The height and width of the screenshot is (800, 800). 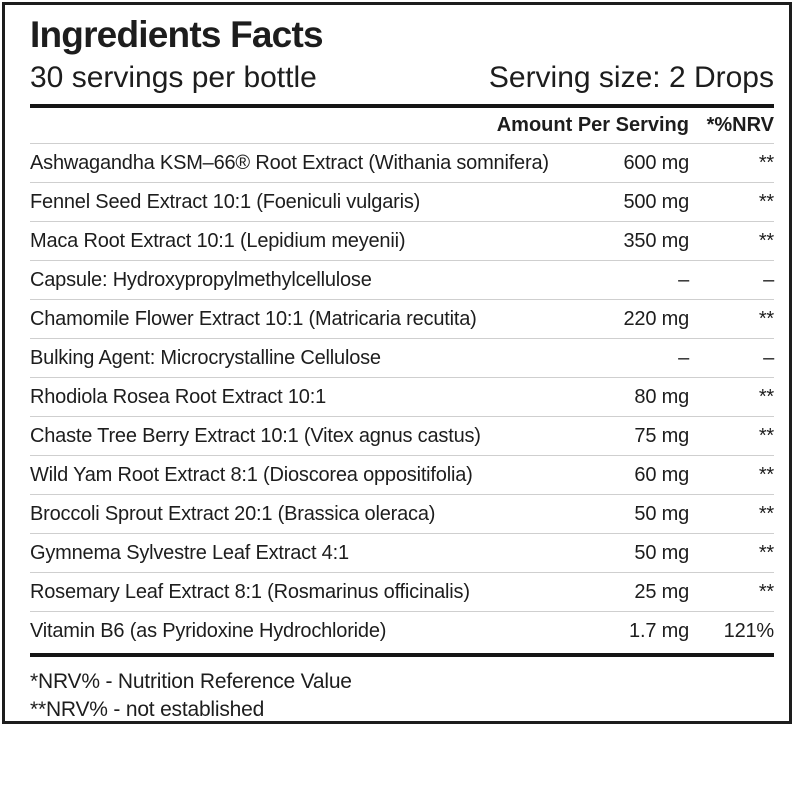 What do you see at coordinates (201, 279) in the screenshot?
I see `ingredient-name: Capsule: Hydroxypropylmethylcellulose` at bounding box center [201, 279].